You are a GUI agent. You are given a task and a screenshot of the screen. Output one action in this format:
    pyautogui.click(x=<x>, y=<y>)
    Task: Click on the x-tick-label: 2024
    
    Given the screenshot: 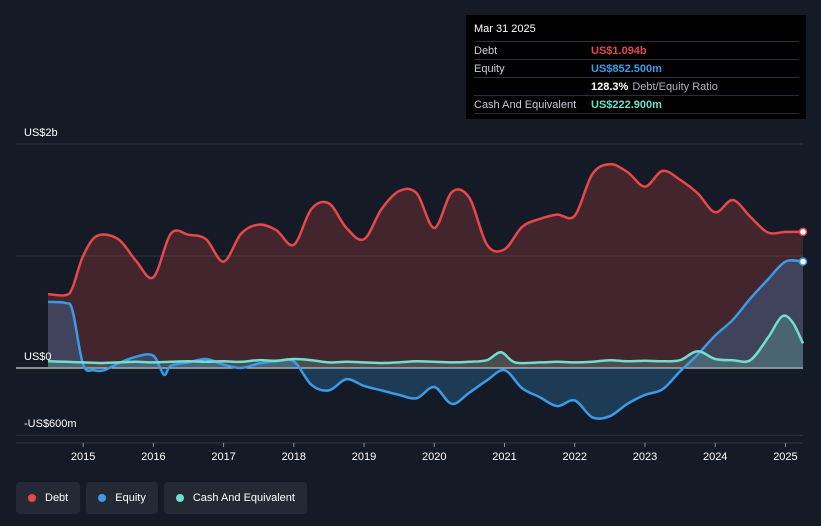 What is the action you would take?
    pyautogui.click(x=715, y=457)
    